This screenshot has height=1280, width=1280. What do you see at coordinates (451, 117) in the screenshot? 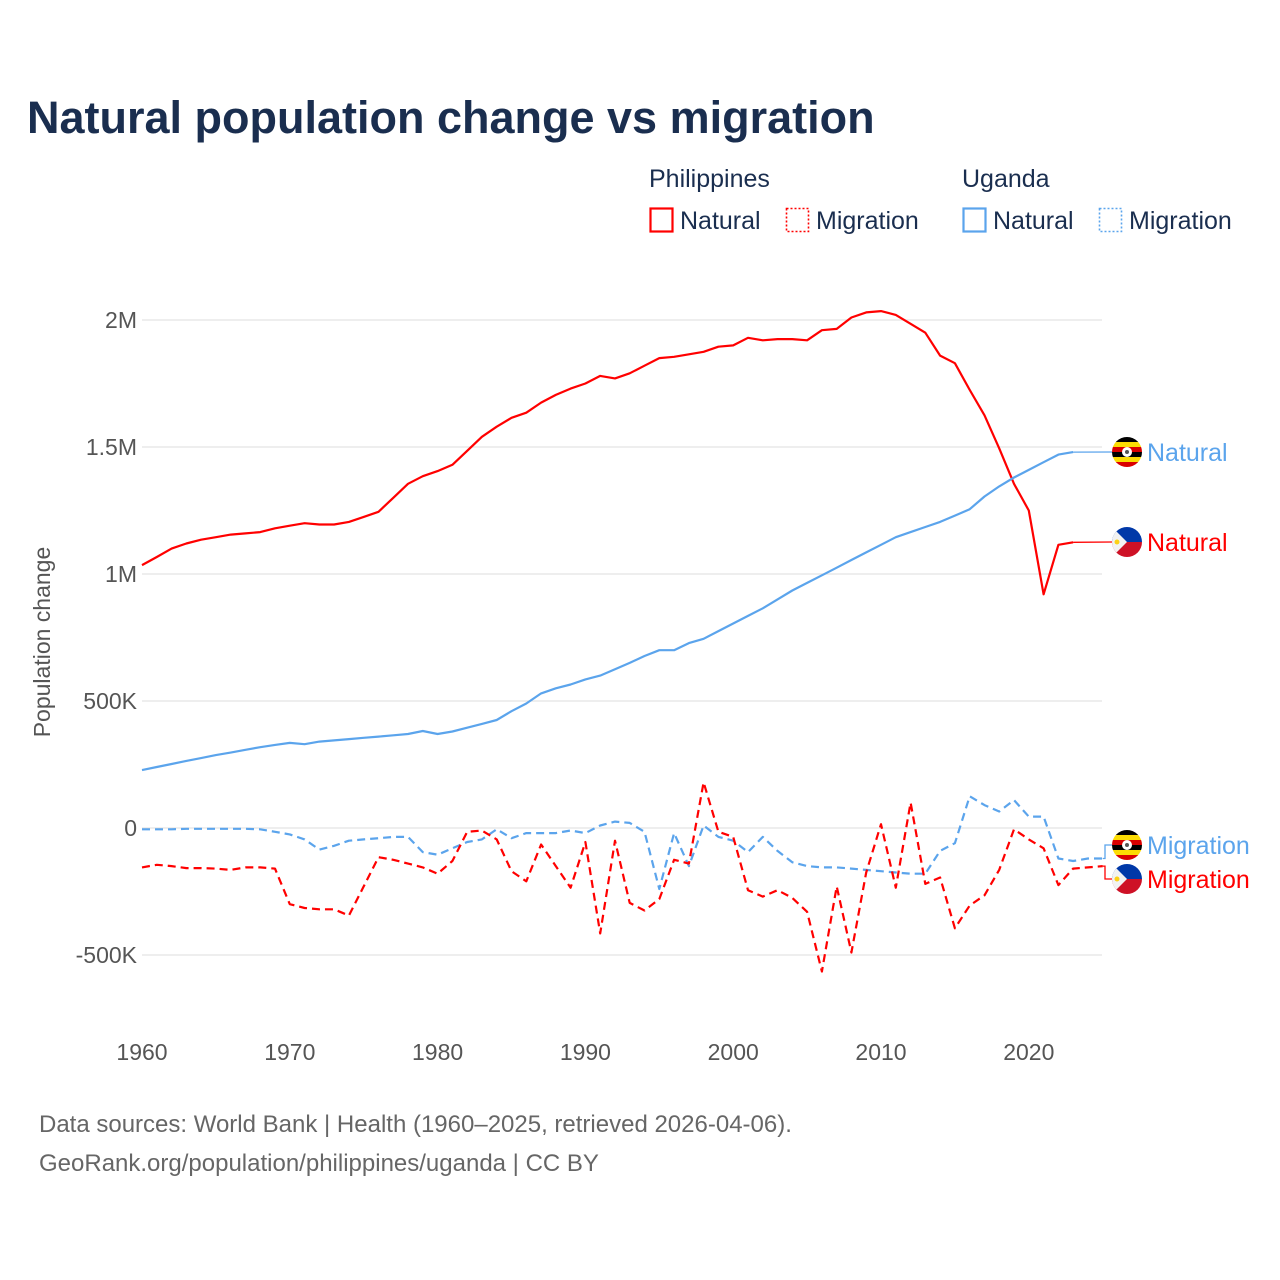
I see `chart-title: Natural population change vs migration` at bounding box center [451, 117].